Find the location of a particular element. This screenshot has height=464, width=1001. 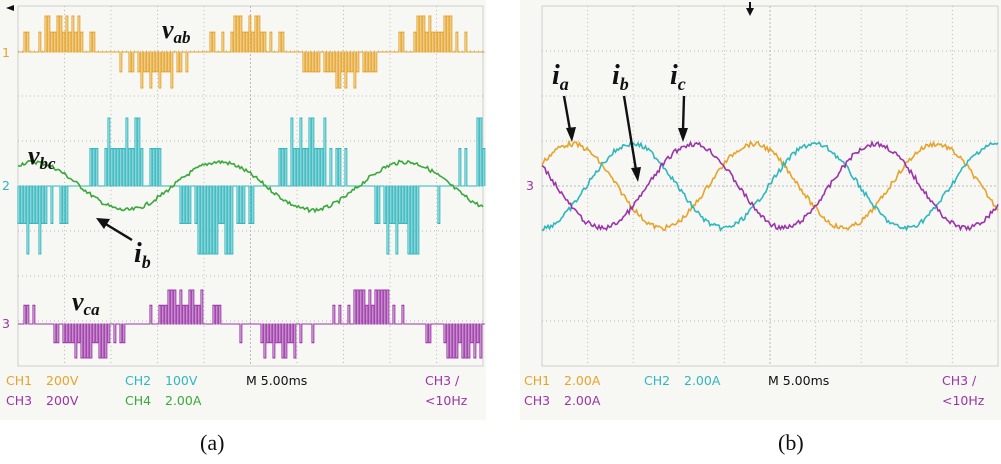

trace-vbc-ch2 is located at coordinates (251, 186).